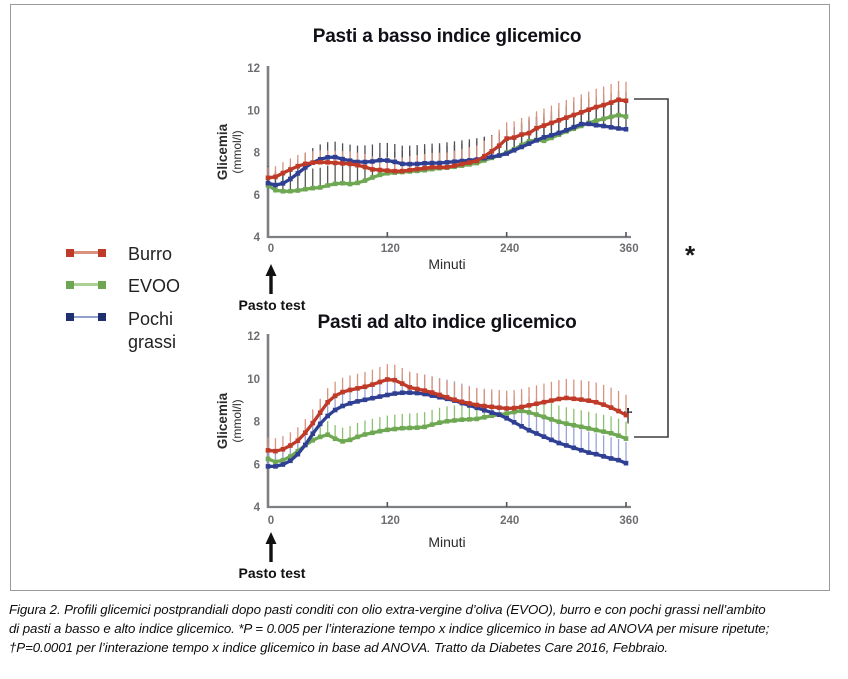 The image size is (848, 679). Describe the element at coordinates (272, 573) in the screenshot. I see `pasto-test-label-alto: Pasto test` at that location.